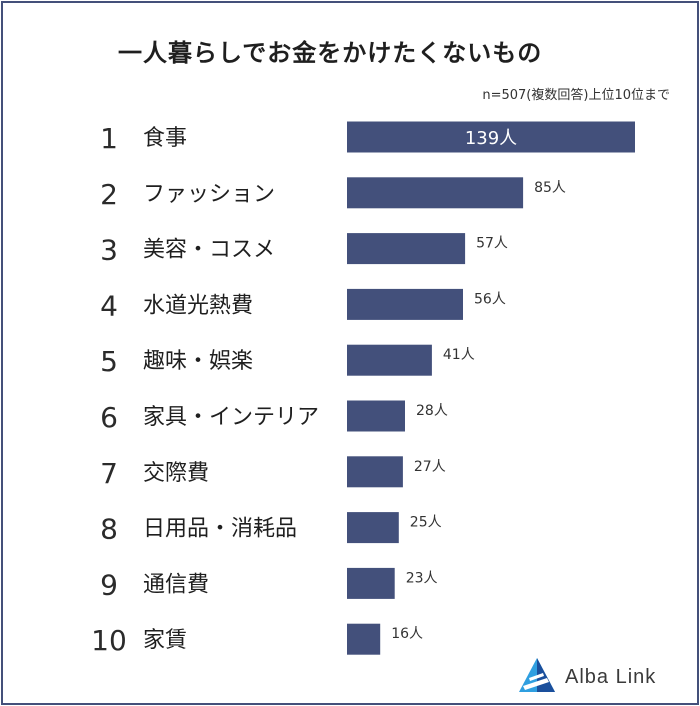 The height and width of the screenshot is (706, 700). Describe the element at coordinates (430, 467) in the screenshot. I see `value-label: 27人` at that location.